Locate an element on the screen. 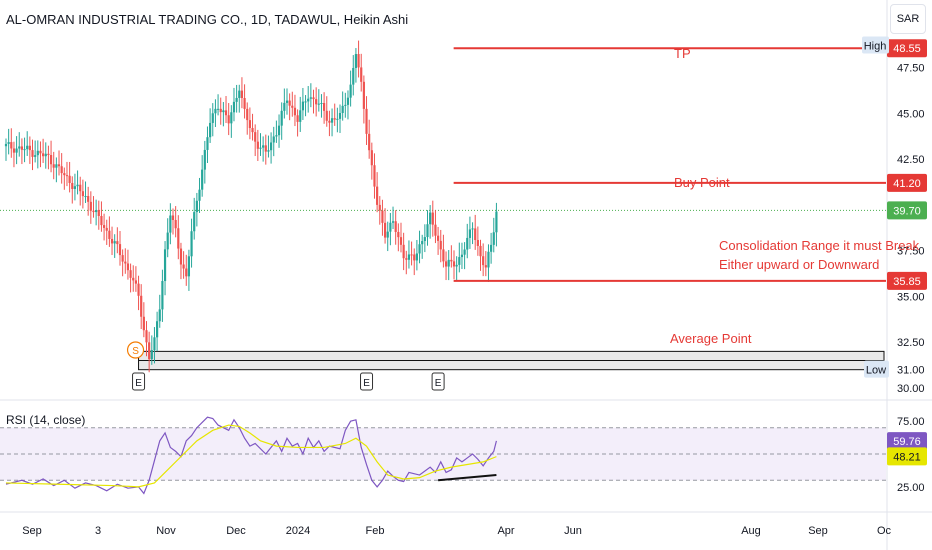 Image resolution: width=932 pixels, height=550 pixels. buy-point-annotation: Buy Point is located at coordinates (702, 182).